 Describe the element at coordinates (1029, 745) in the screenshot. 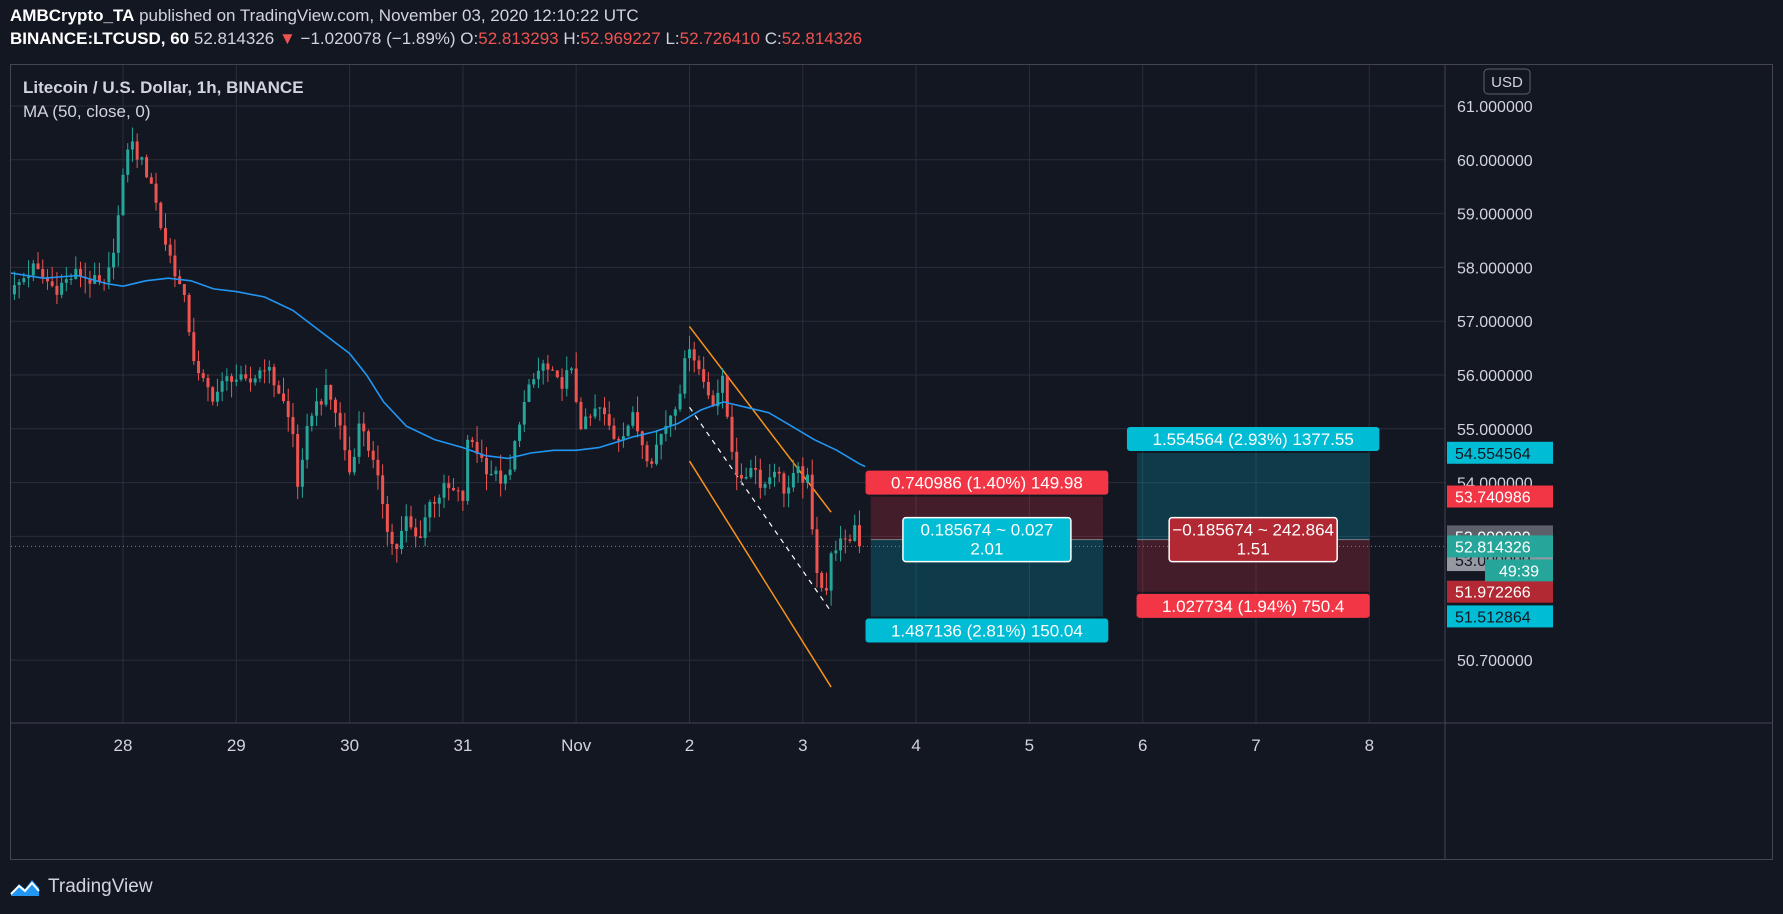

I see `x-tick-label: 5` at that location.